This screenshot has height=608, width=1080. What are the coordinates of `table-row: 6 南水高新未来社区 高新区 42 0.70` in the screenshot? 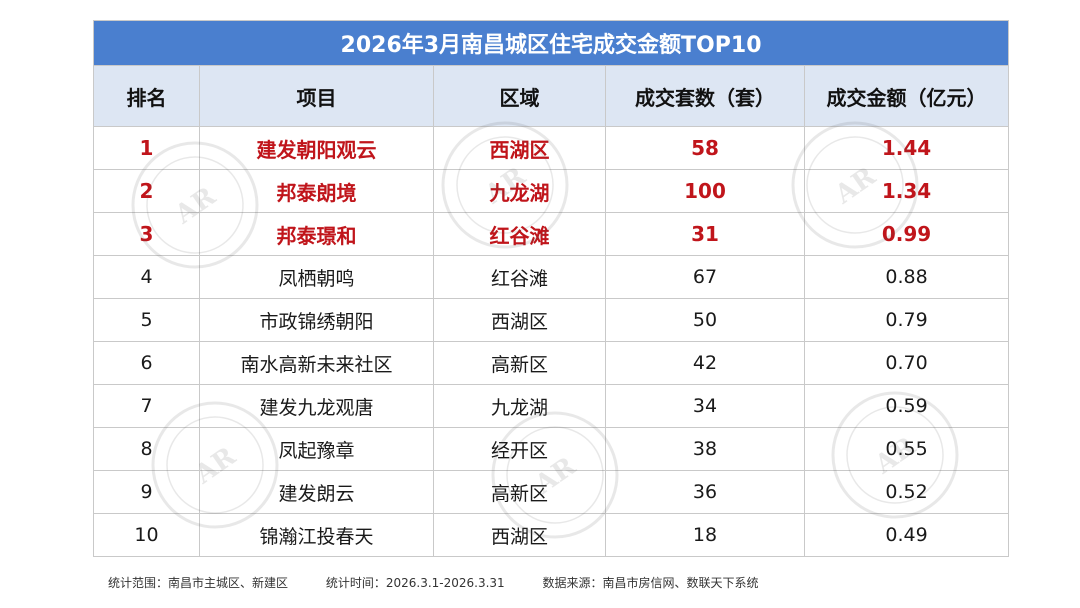 It's located at (551, 363).